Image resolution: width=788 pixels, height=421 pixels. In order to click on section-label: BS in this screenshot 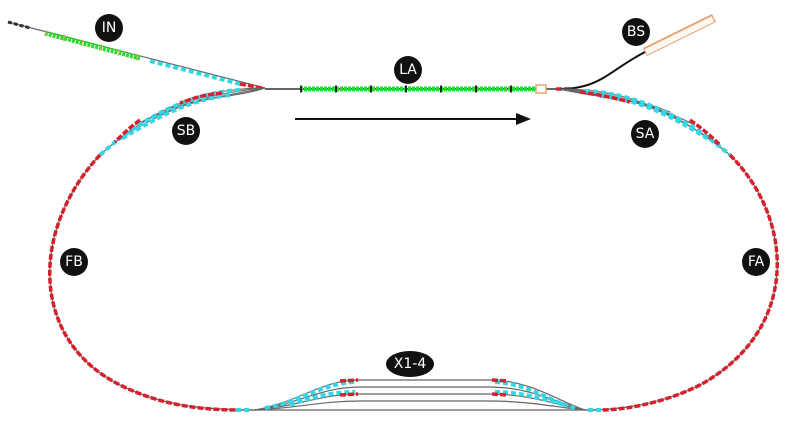, I will do `click(636, 32)`.